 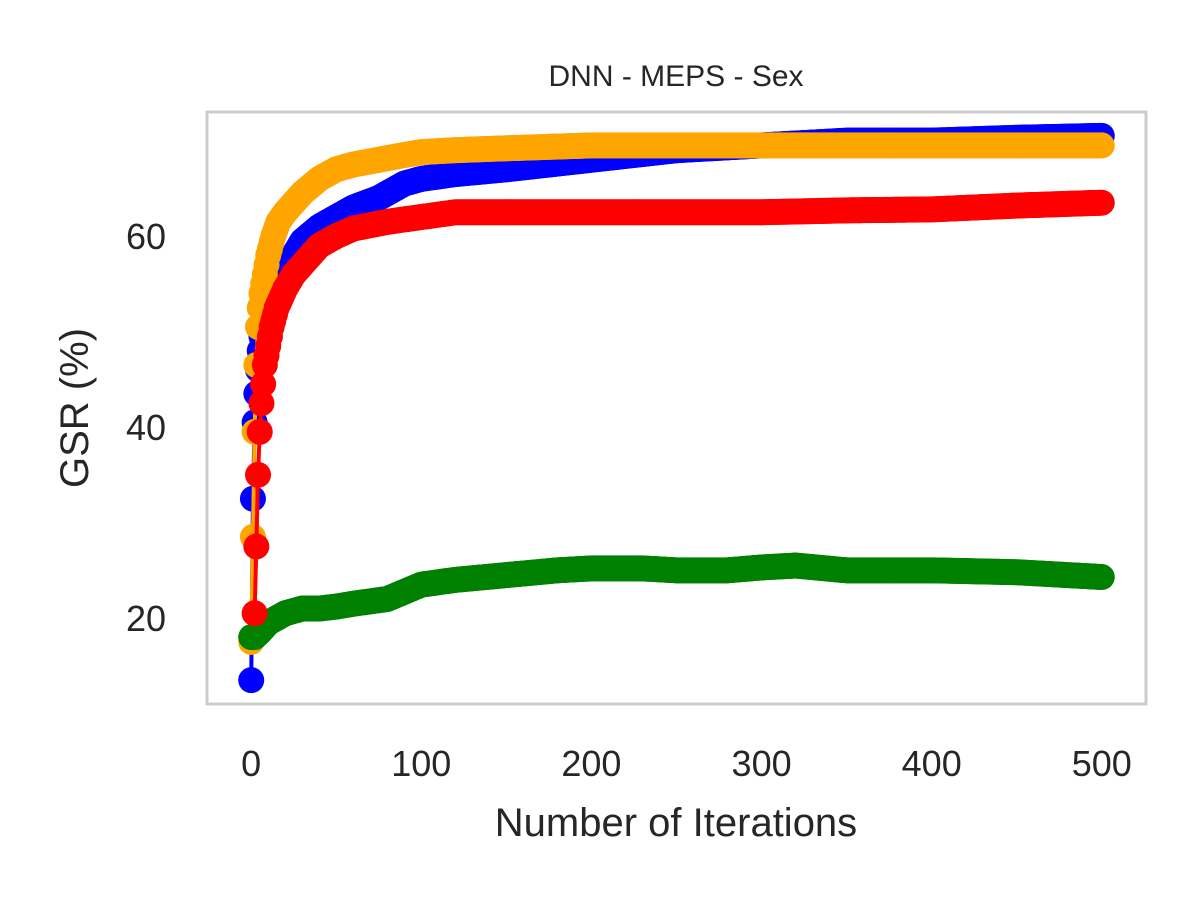 I want to click on x-tick-label: 100, so click(x=421, y=763).